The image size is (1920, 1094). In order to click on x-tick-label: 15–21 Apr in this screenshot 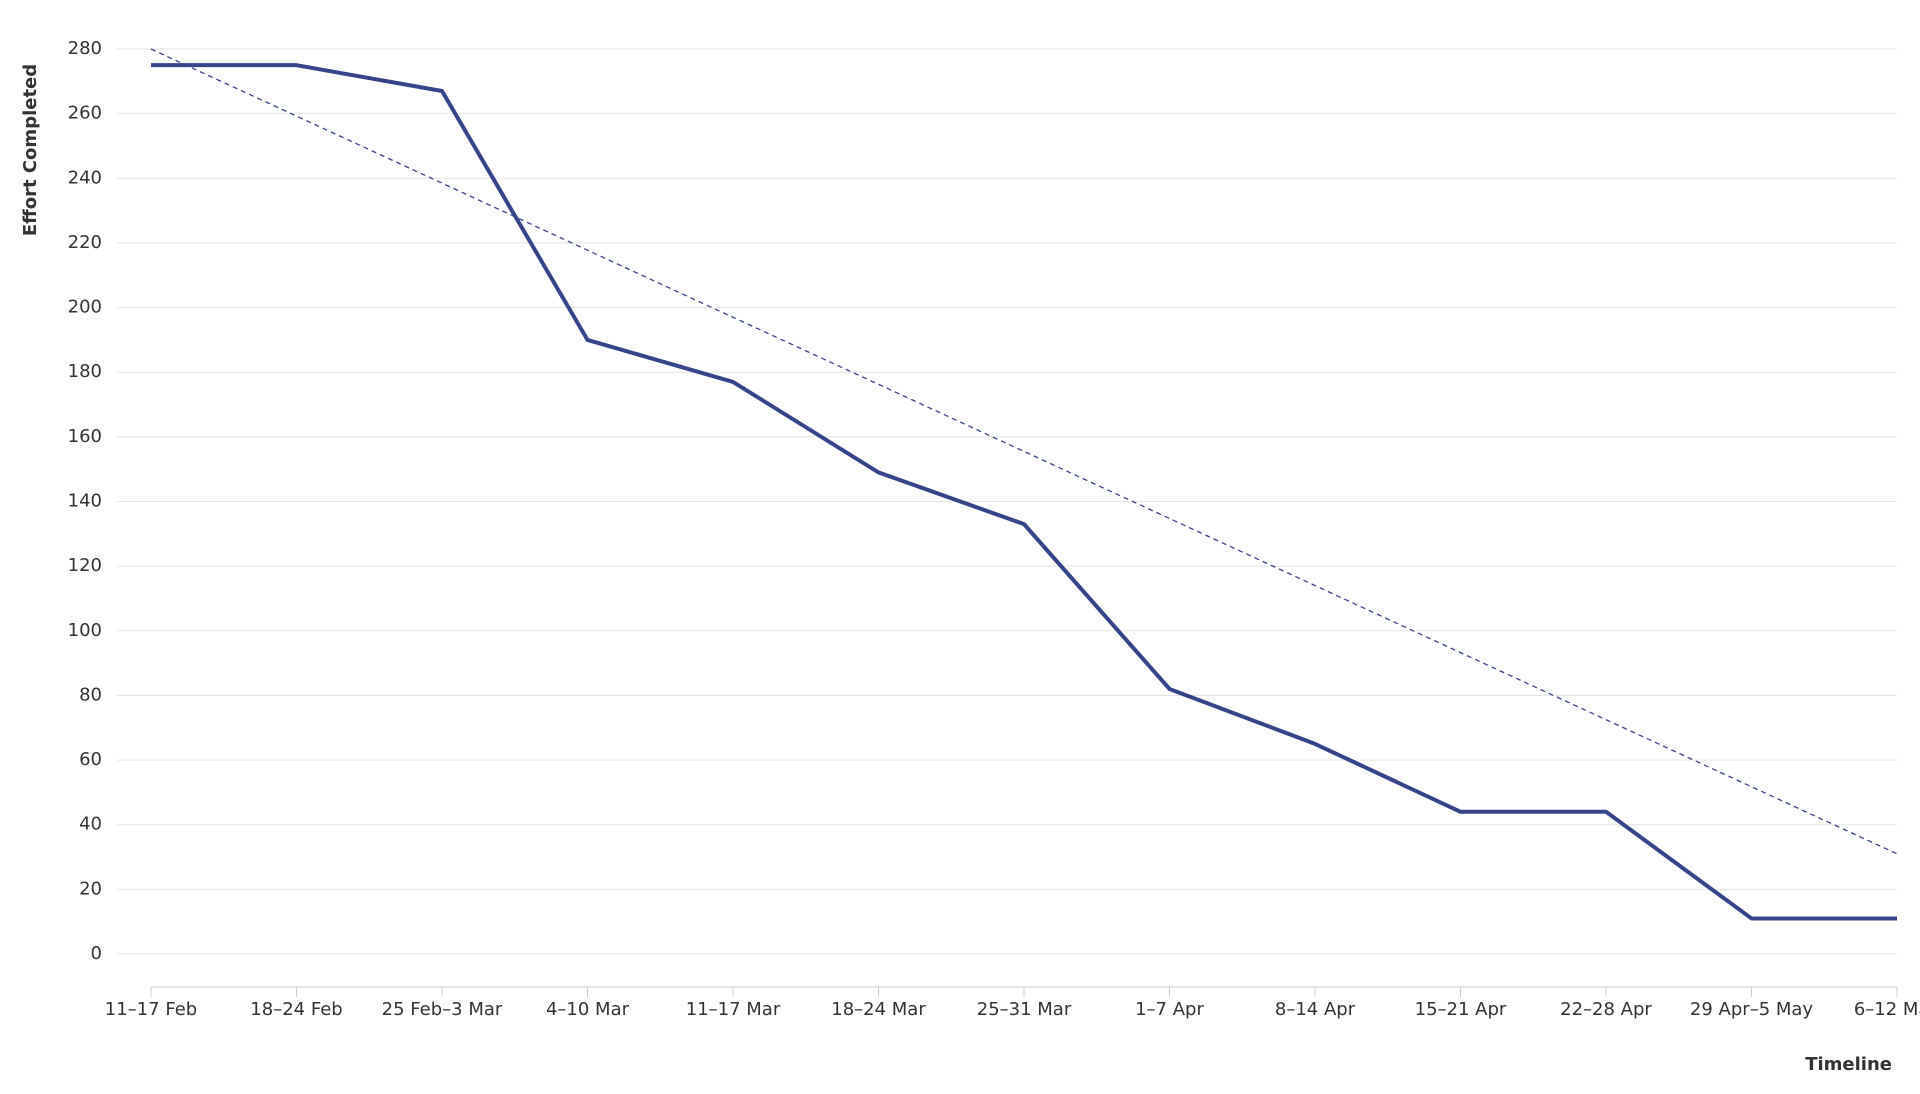, I will do `click(1461, 1009)`.